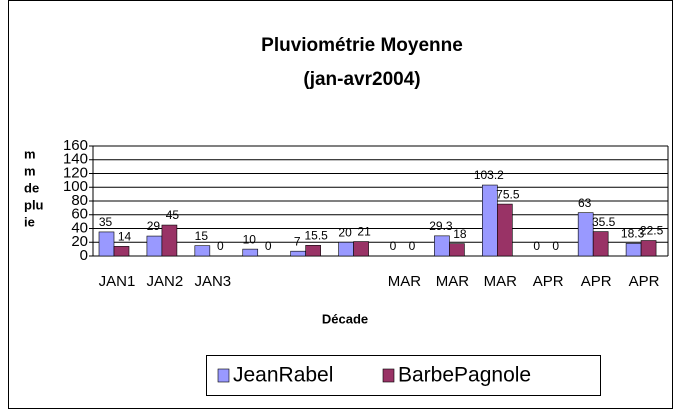  I want to click on y-tick-label: 160, so click(75, 145).